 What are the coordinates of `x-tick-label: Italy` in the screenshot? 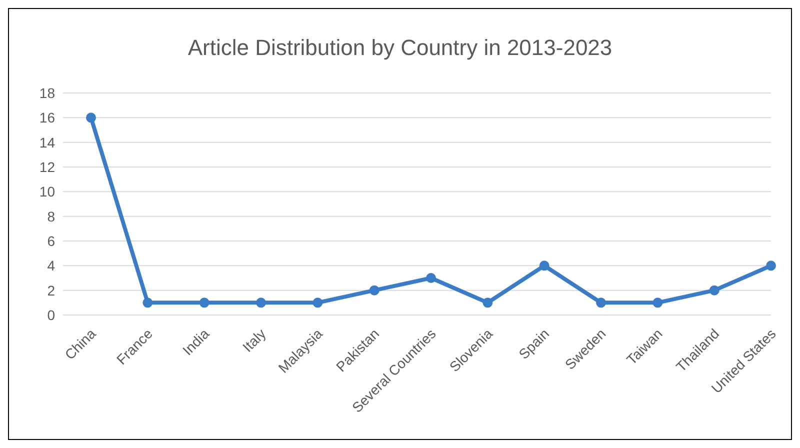 It's located at (254, 340).